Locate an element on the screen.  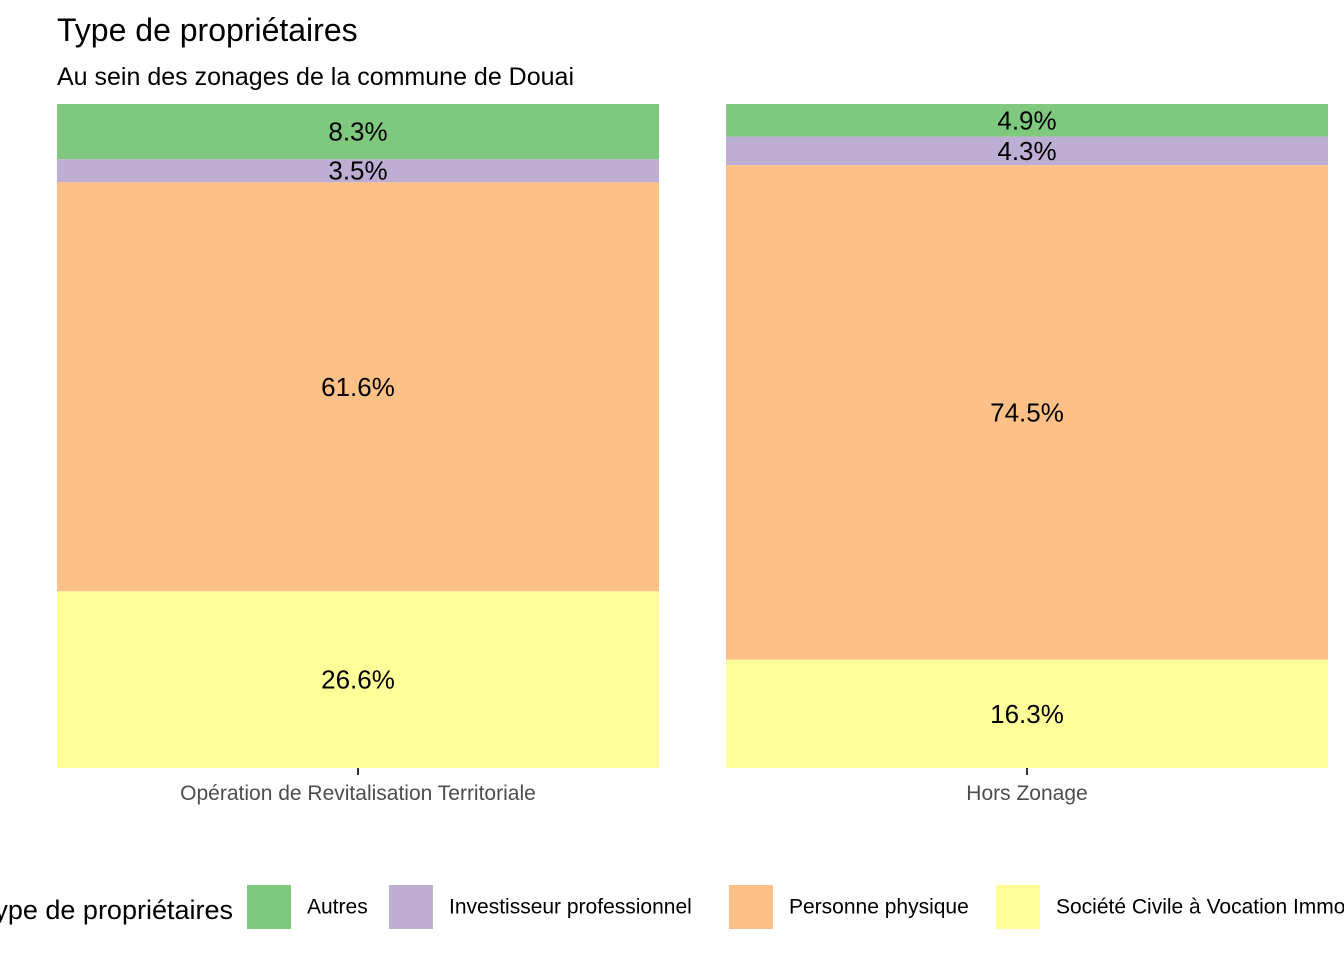
value-label: 4.9% is located at coordinates (1026, 120).